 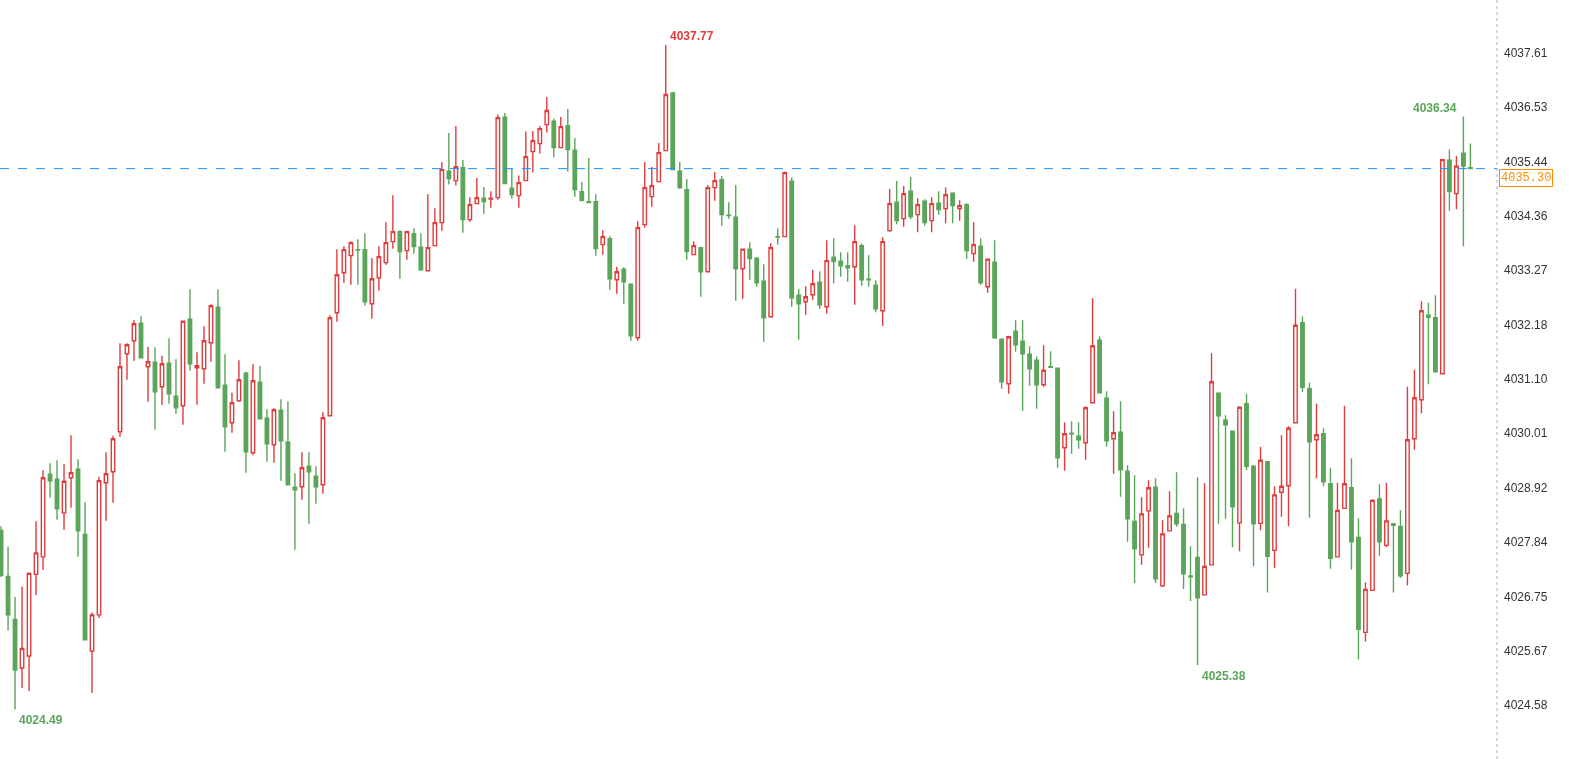 What do you see at coordinates (1435, 108) in the screenshot?
I see `annotation: 4036.34` at bounding box center [1435, 108].